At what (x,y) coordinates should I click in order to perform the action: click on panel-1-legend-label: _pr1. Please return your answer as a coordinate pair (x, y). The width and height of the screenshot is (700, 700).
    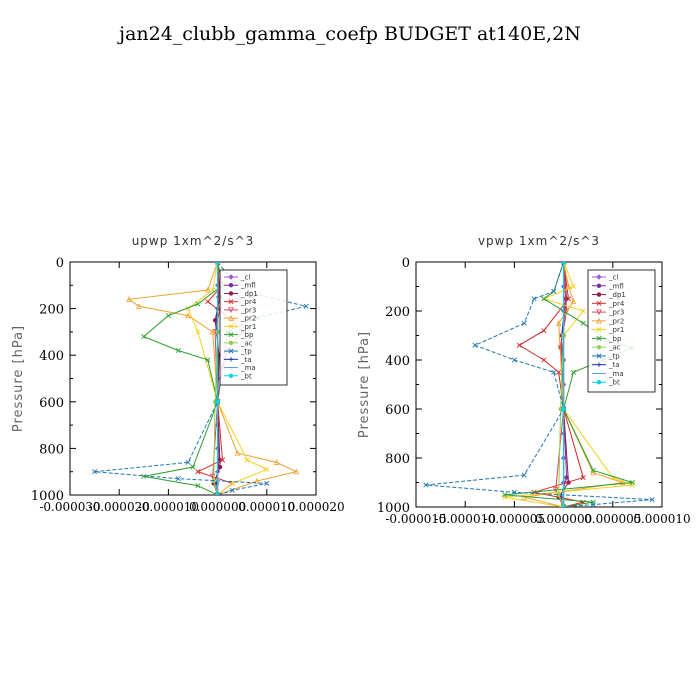
    Looking at the image, I should click on (616, 330).